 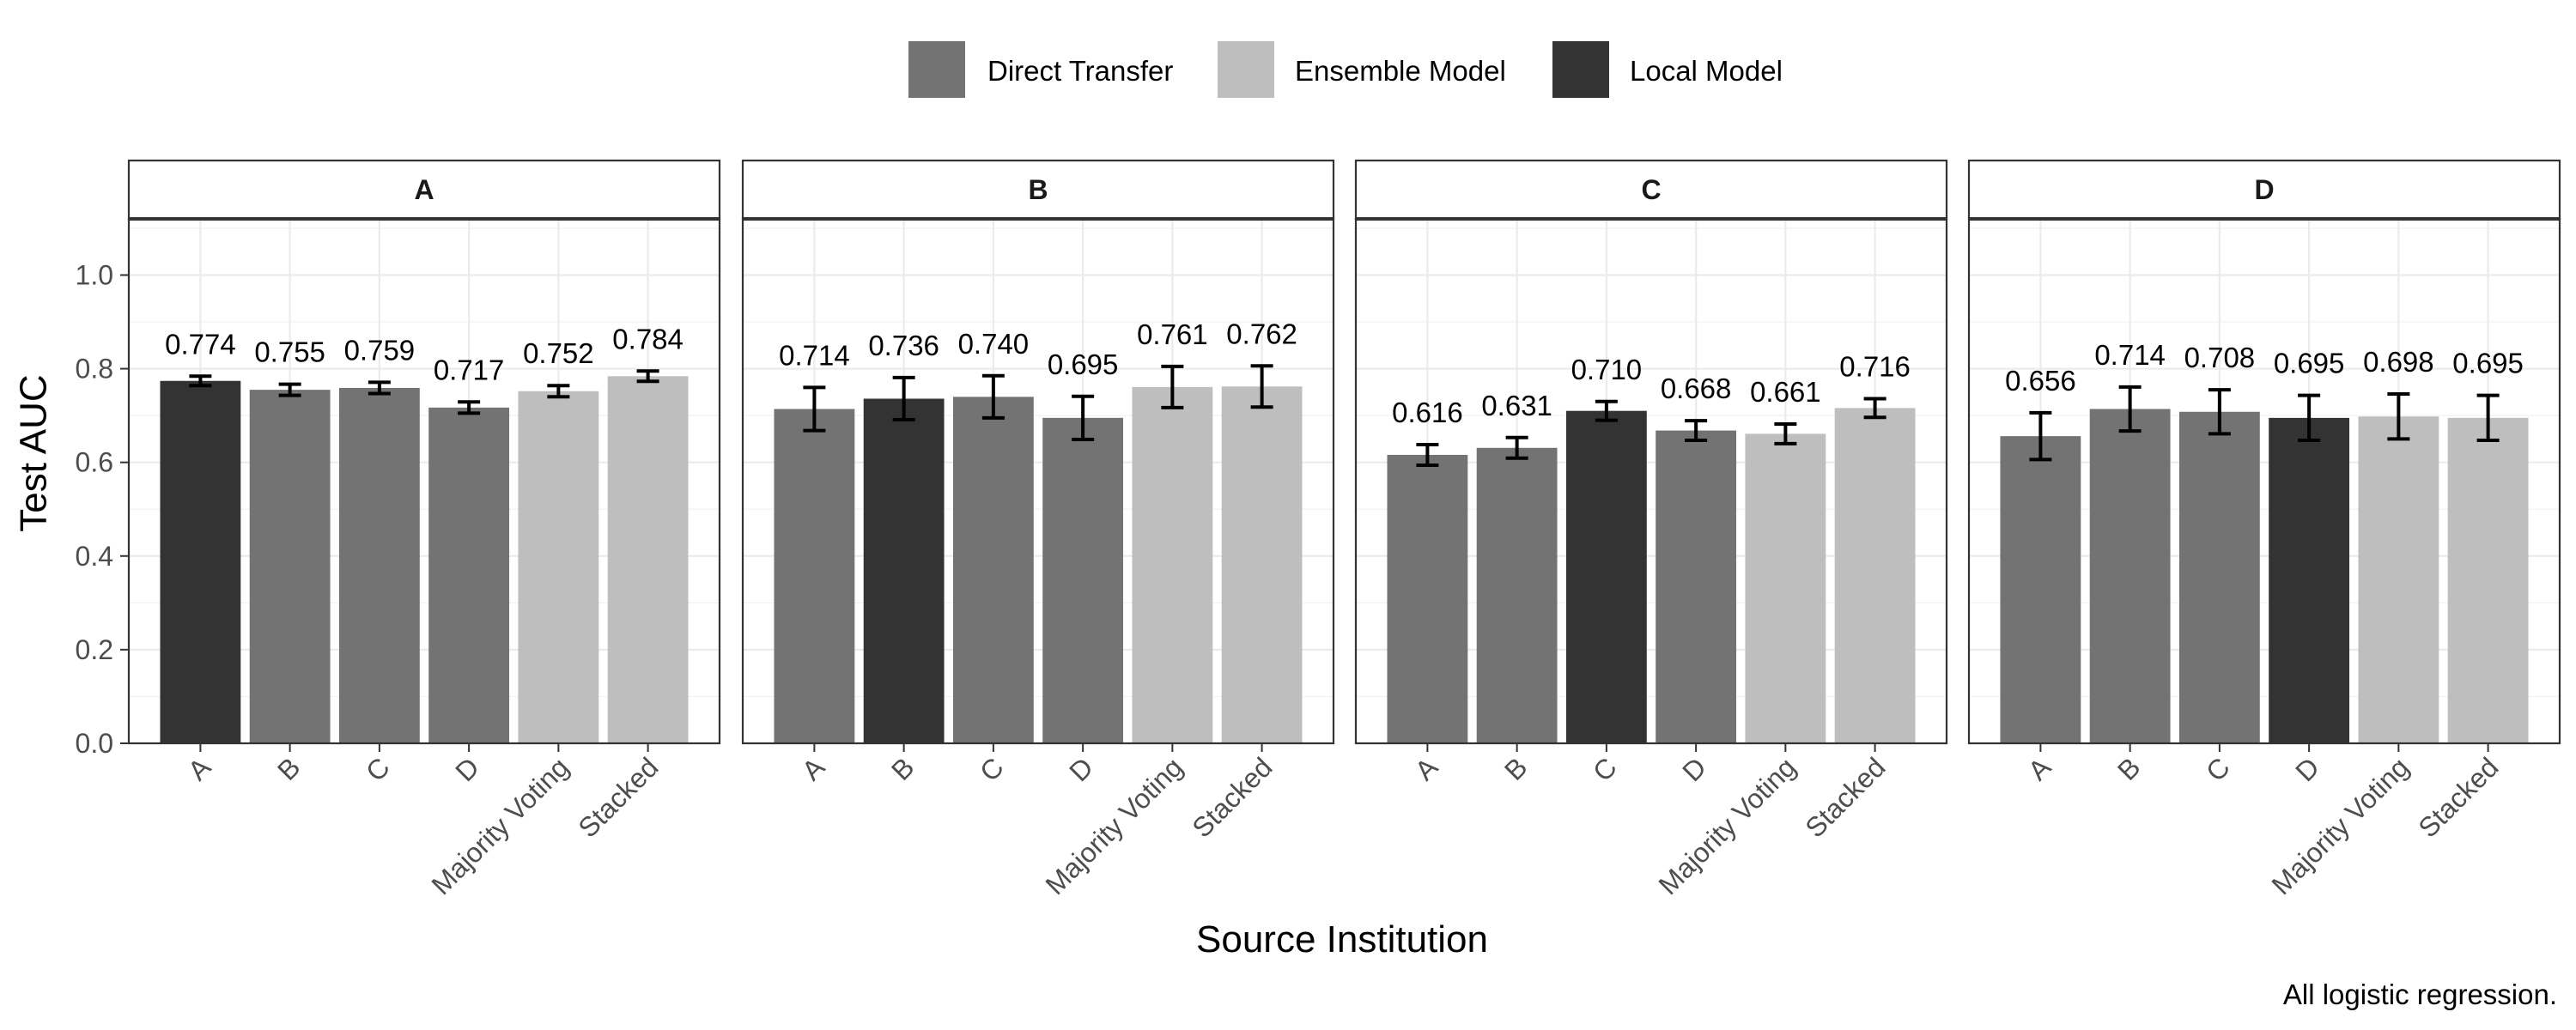 I want to click on facet-strip-label: A, so click(x=424, y=189).